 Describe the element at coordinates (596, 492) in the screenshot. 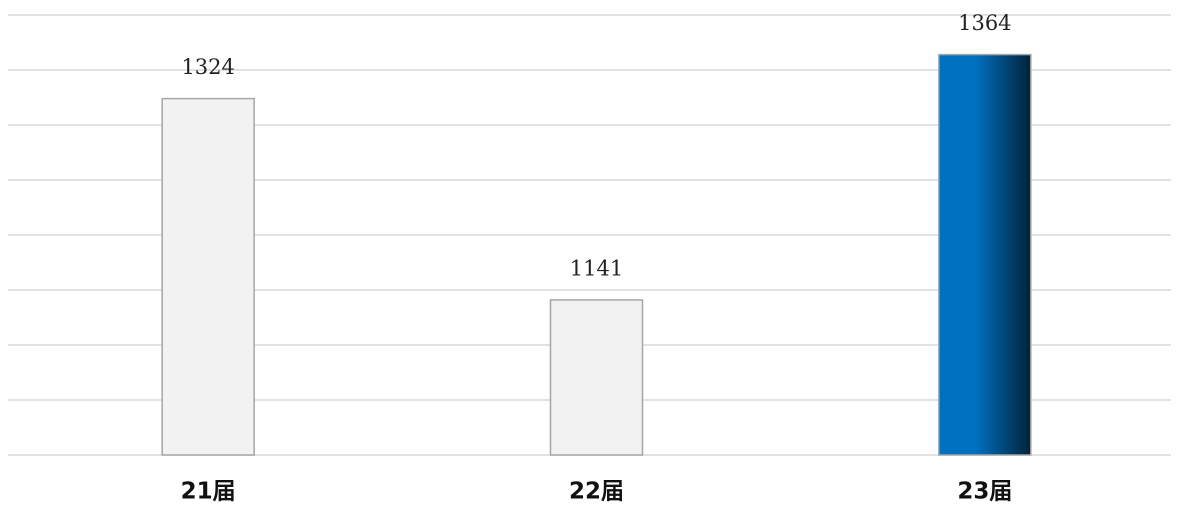

I see `x-tick-label: 22届` at that location.